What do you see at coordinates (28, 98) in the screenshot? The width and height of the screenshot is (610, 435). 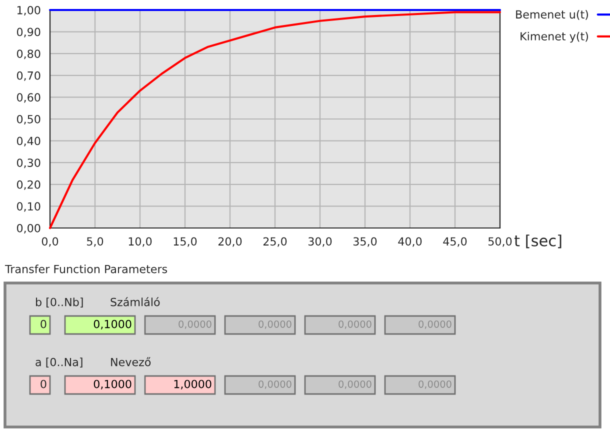 I see `y-tick-label: 0,60` at bounding box center [28, 98].